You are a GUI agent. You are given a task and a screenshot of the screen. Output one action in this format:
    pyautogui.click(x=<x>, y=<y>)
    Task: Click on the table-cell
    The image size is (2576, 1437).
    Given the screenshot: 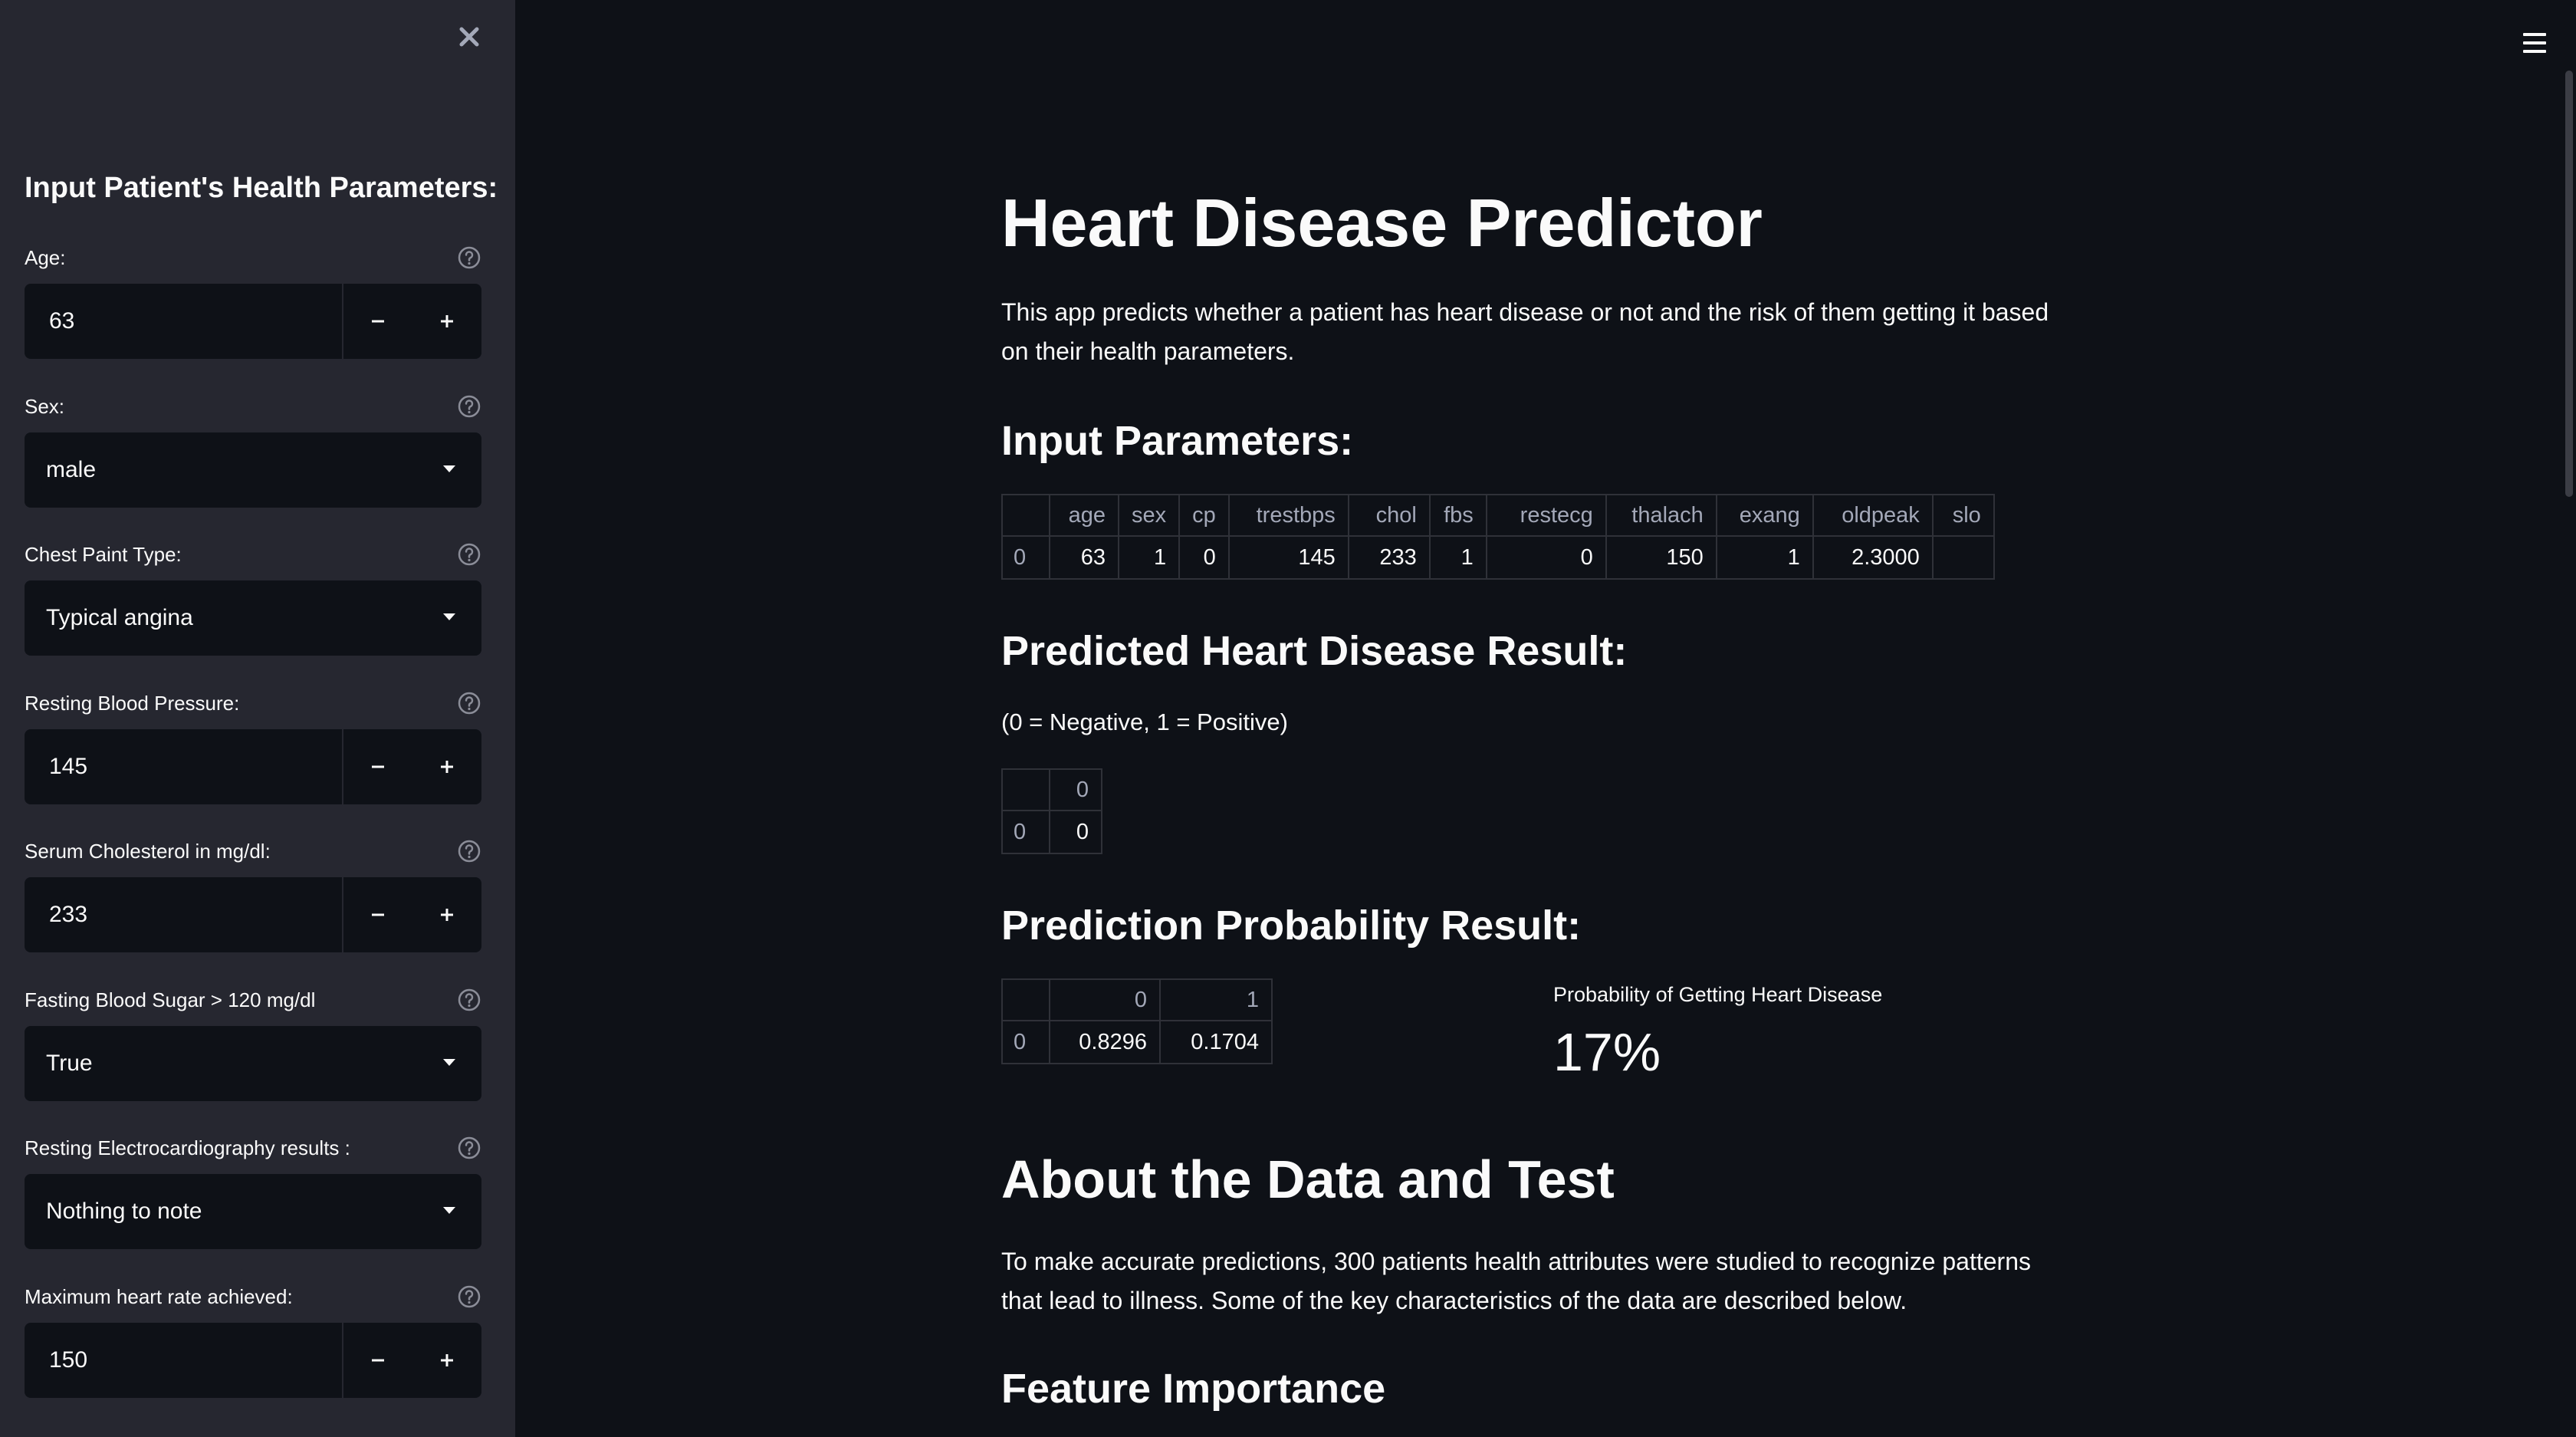 What is the action you would take?
    pyautogui.click(x=1963, y=557)
    